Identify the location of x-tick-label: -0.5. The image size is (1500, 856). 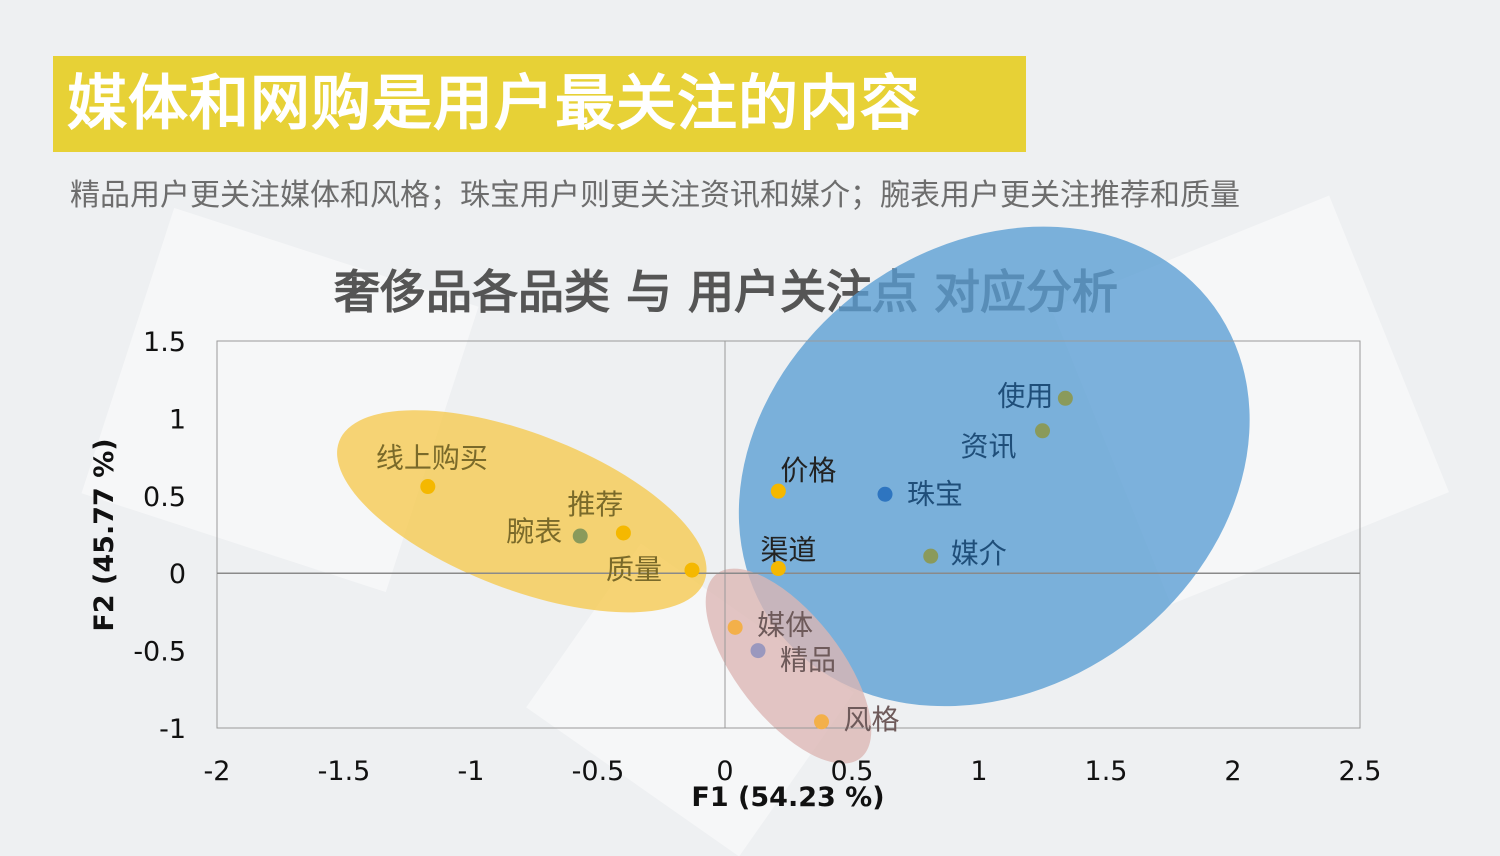
(598, 771).